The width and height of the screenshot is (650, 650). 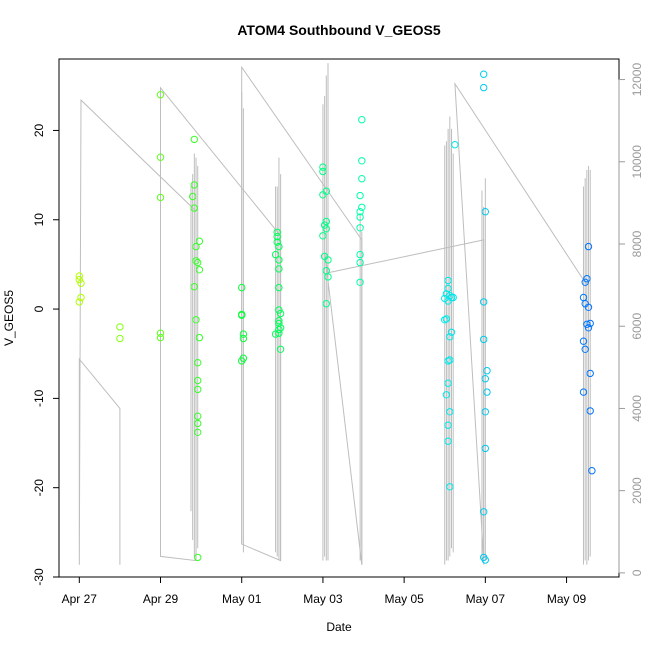 I want to click on x-axis-label: Date, so click(x=339, y=627).